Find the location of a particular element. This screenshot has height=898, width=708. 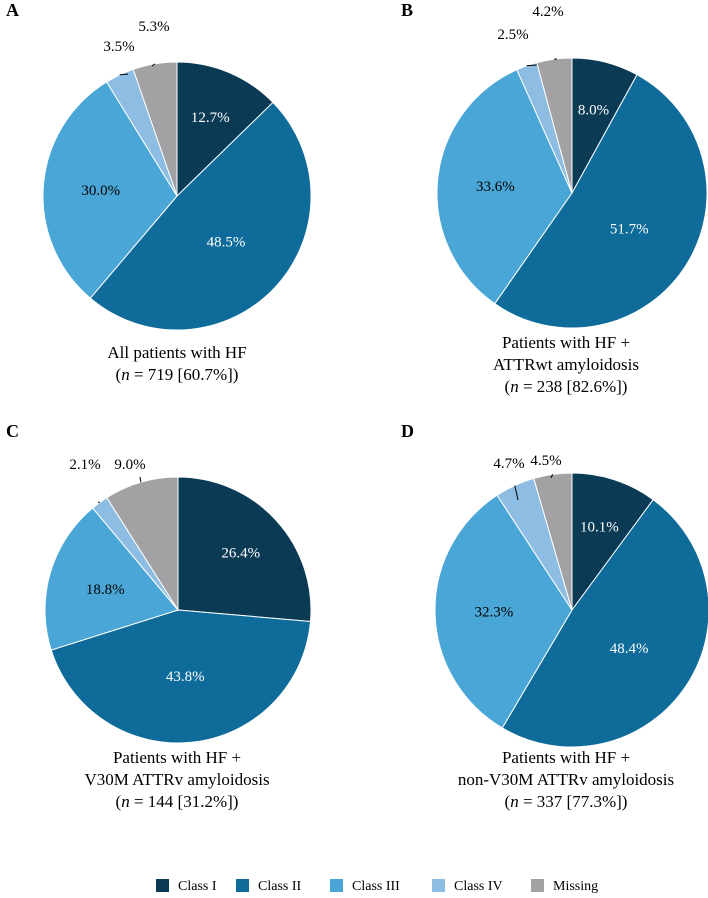

panel-n-count: (n = 719 [60.7%]) is located at coordinates (177, 374).